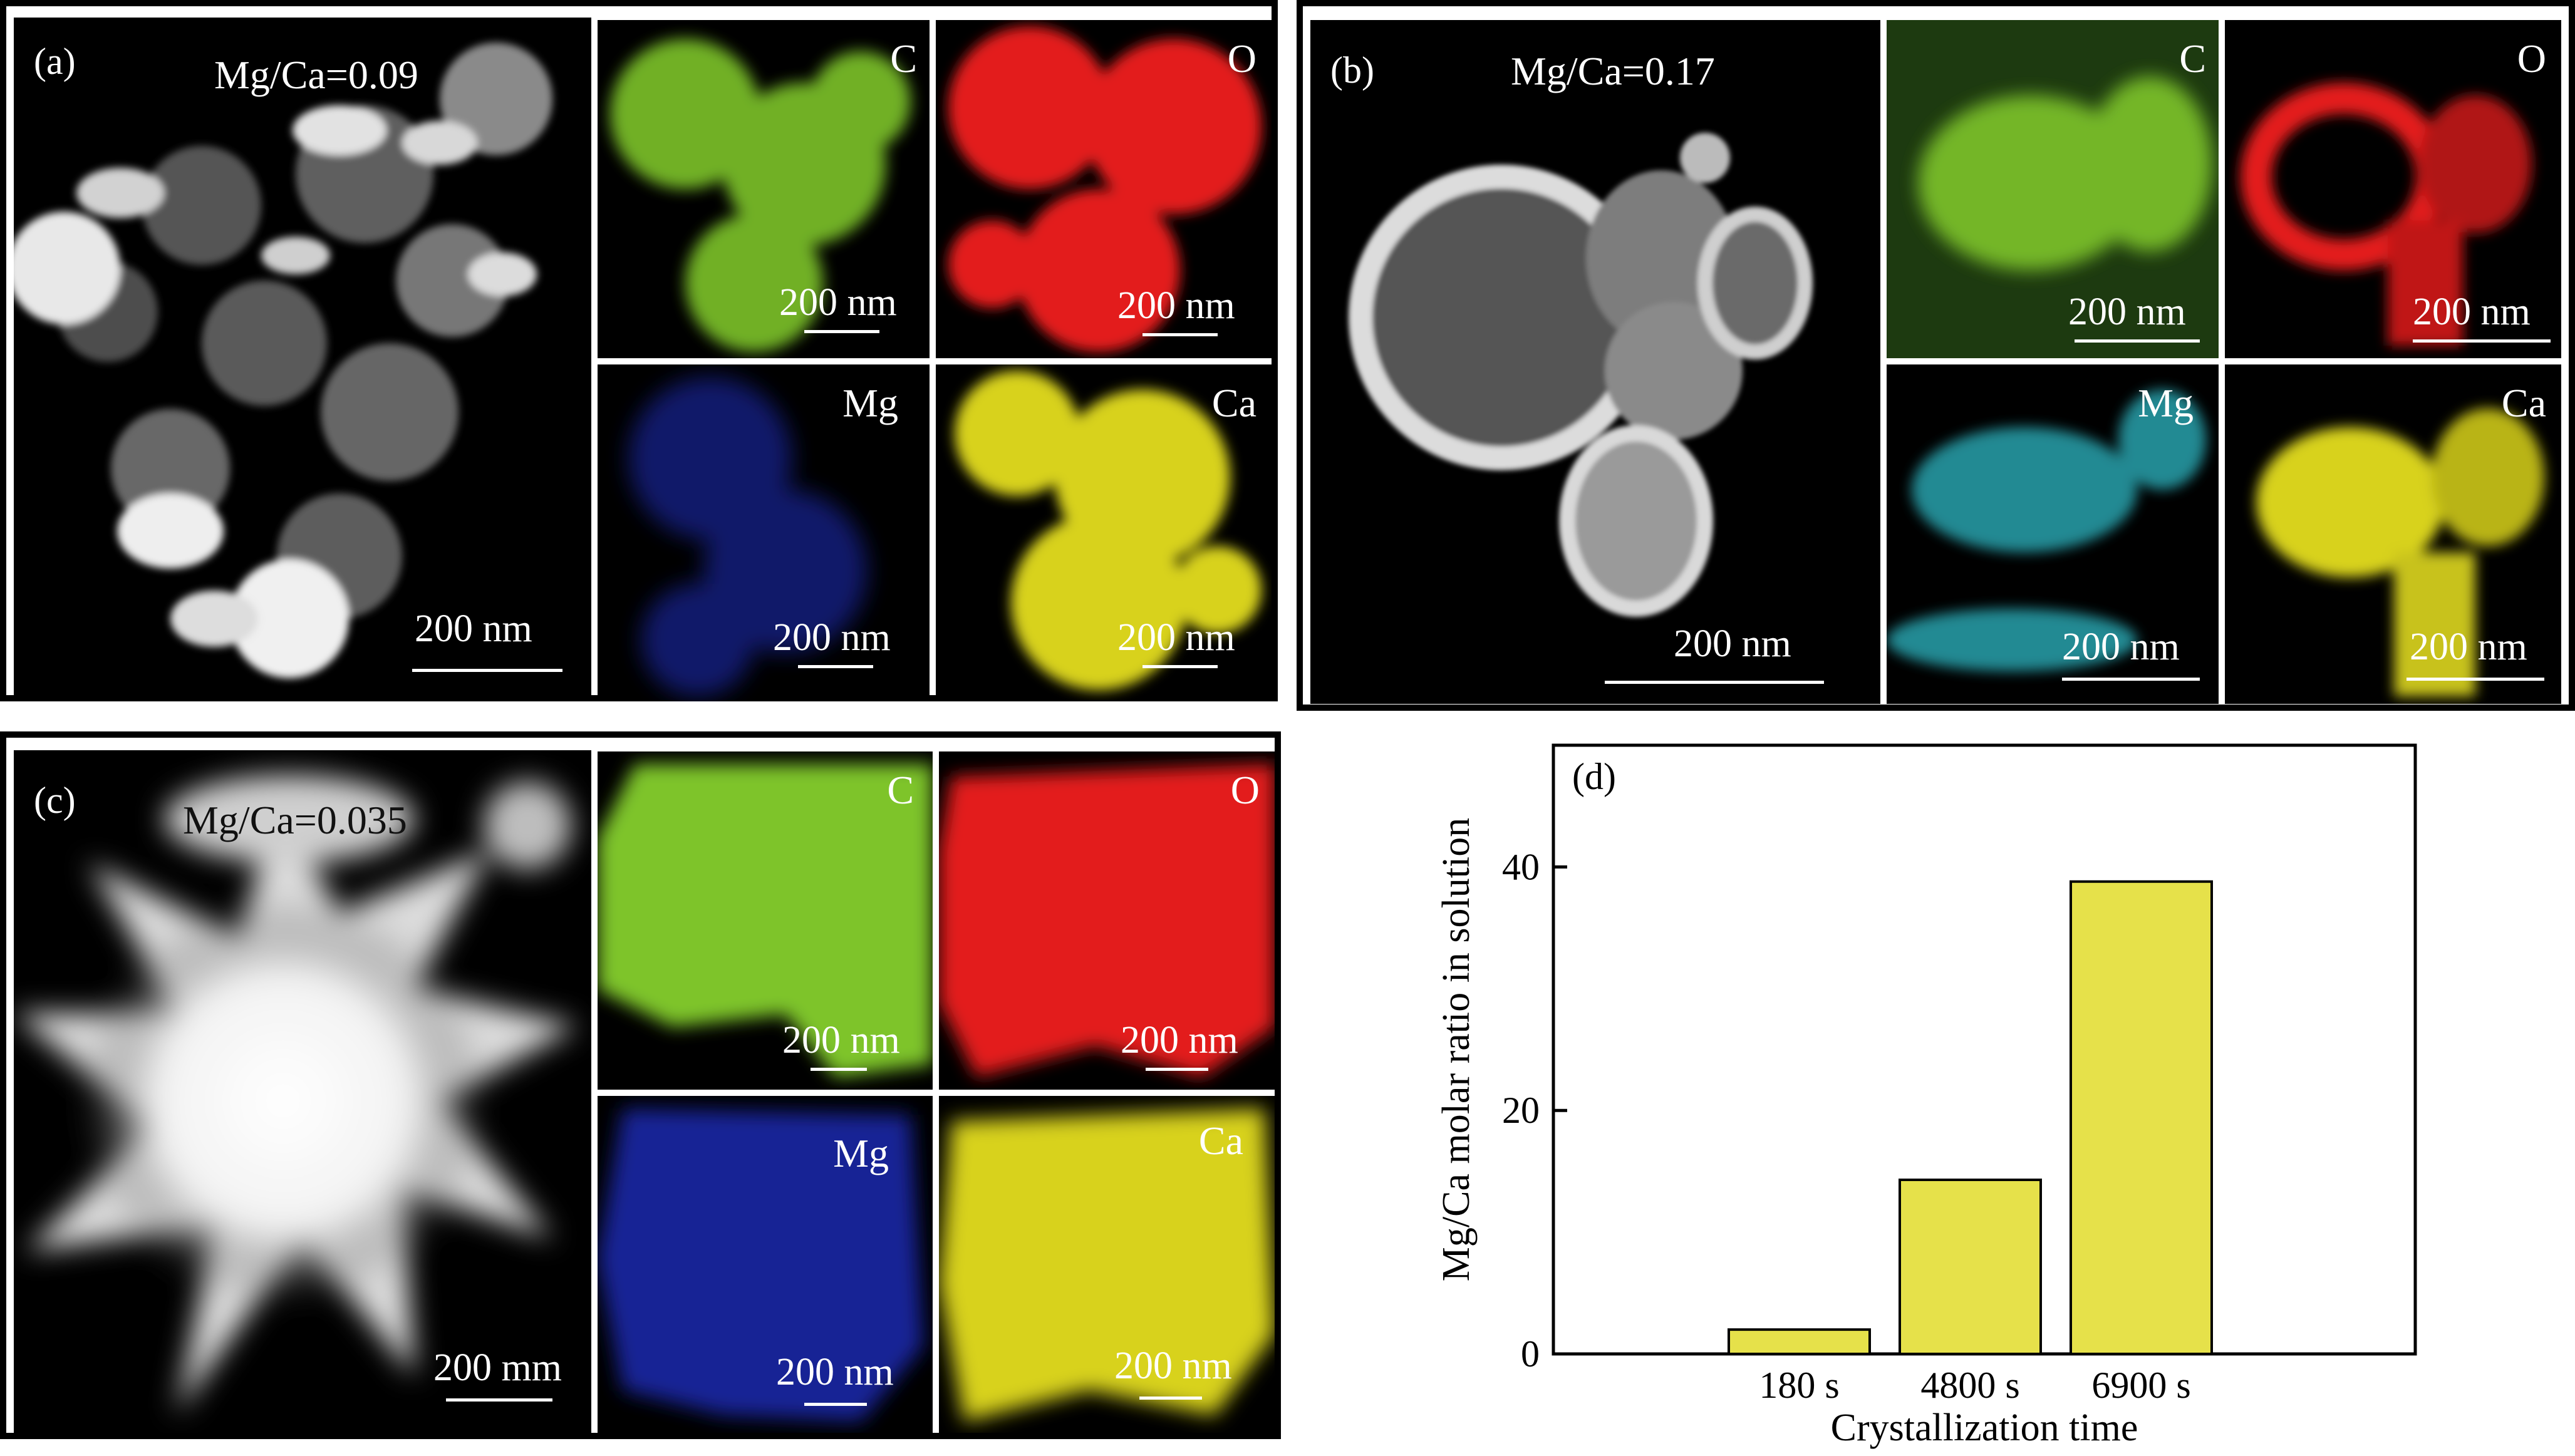 The image size is (2575, 1456). What do you see at coordinates (1241, 59) in the screenshot?
I see `panel-a-map-o-label: O` at bounding box center [1241, 59].